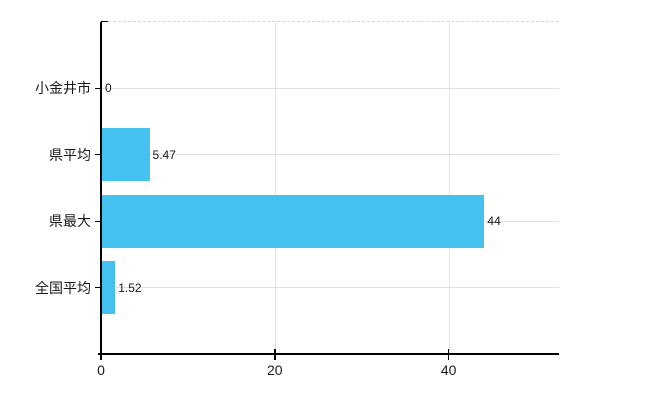 The height and width of the screenshot is (400, 650). Describe the element at coordinates (104, 22) in the screenshot. I see `axis-top-tick` at that location.